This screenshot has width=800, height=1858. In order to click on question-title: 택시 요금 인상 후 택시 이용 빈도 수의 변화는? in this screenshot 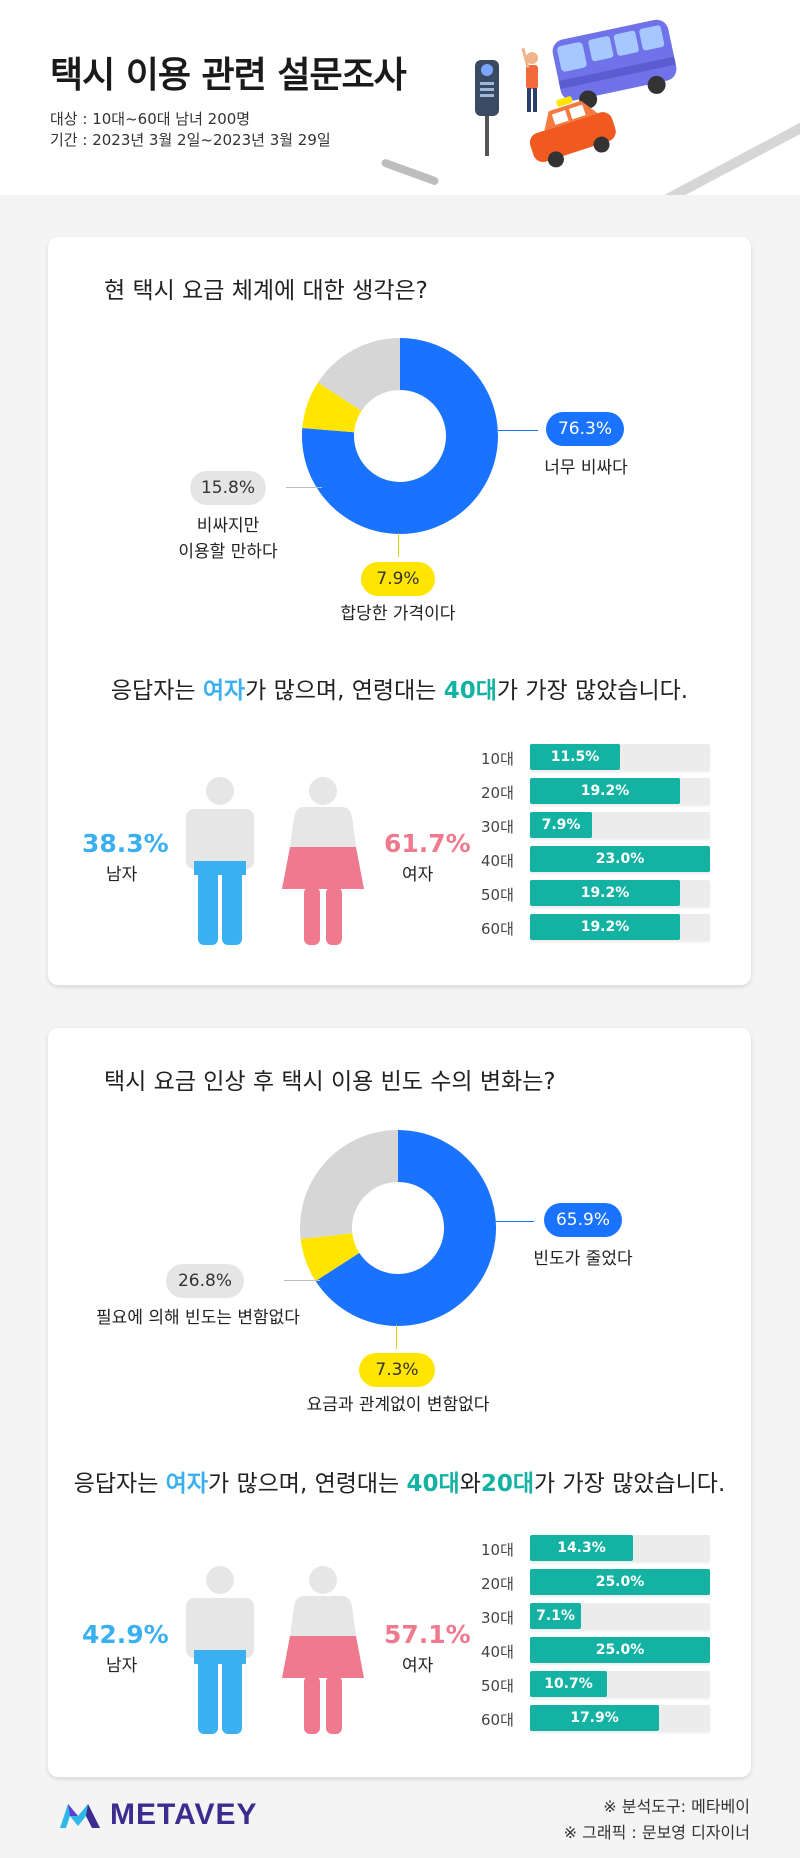, I will do `click(330, 1082)`.